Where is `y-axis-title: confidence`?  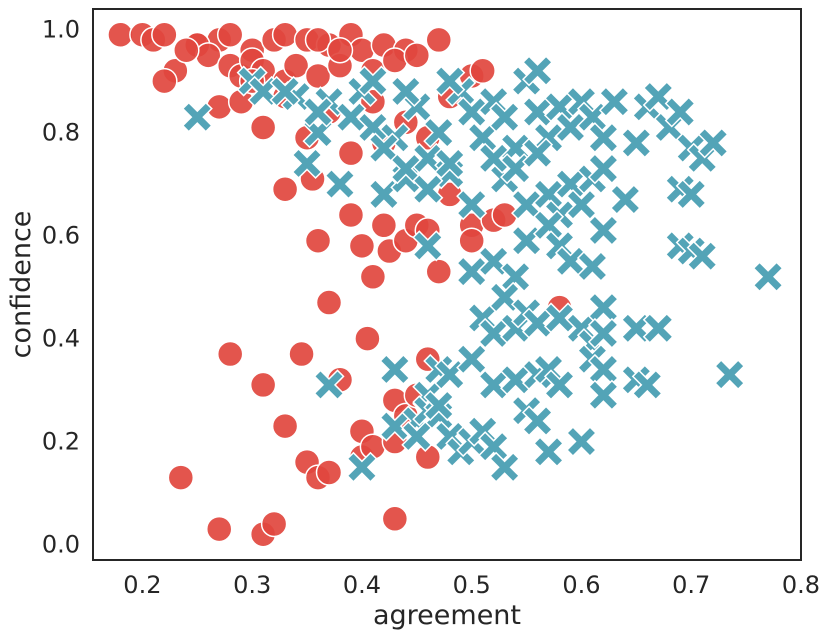 y-axis-title: confidence is located at coordinates (21, 285).